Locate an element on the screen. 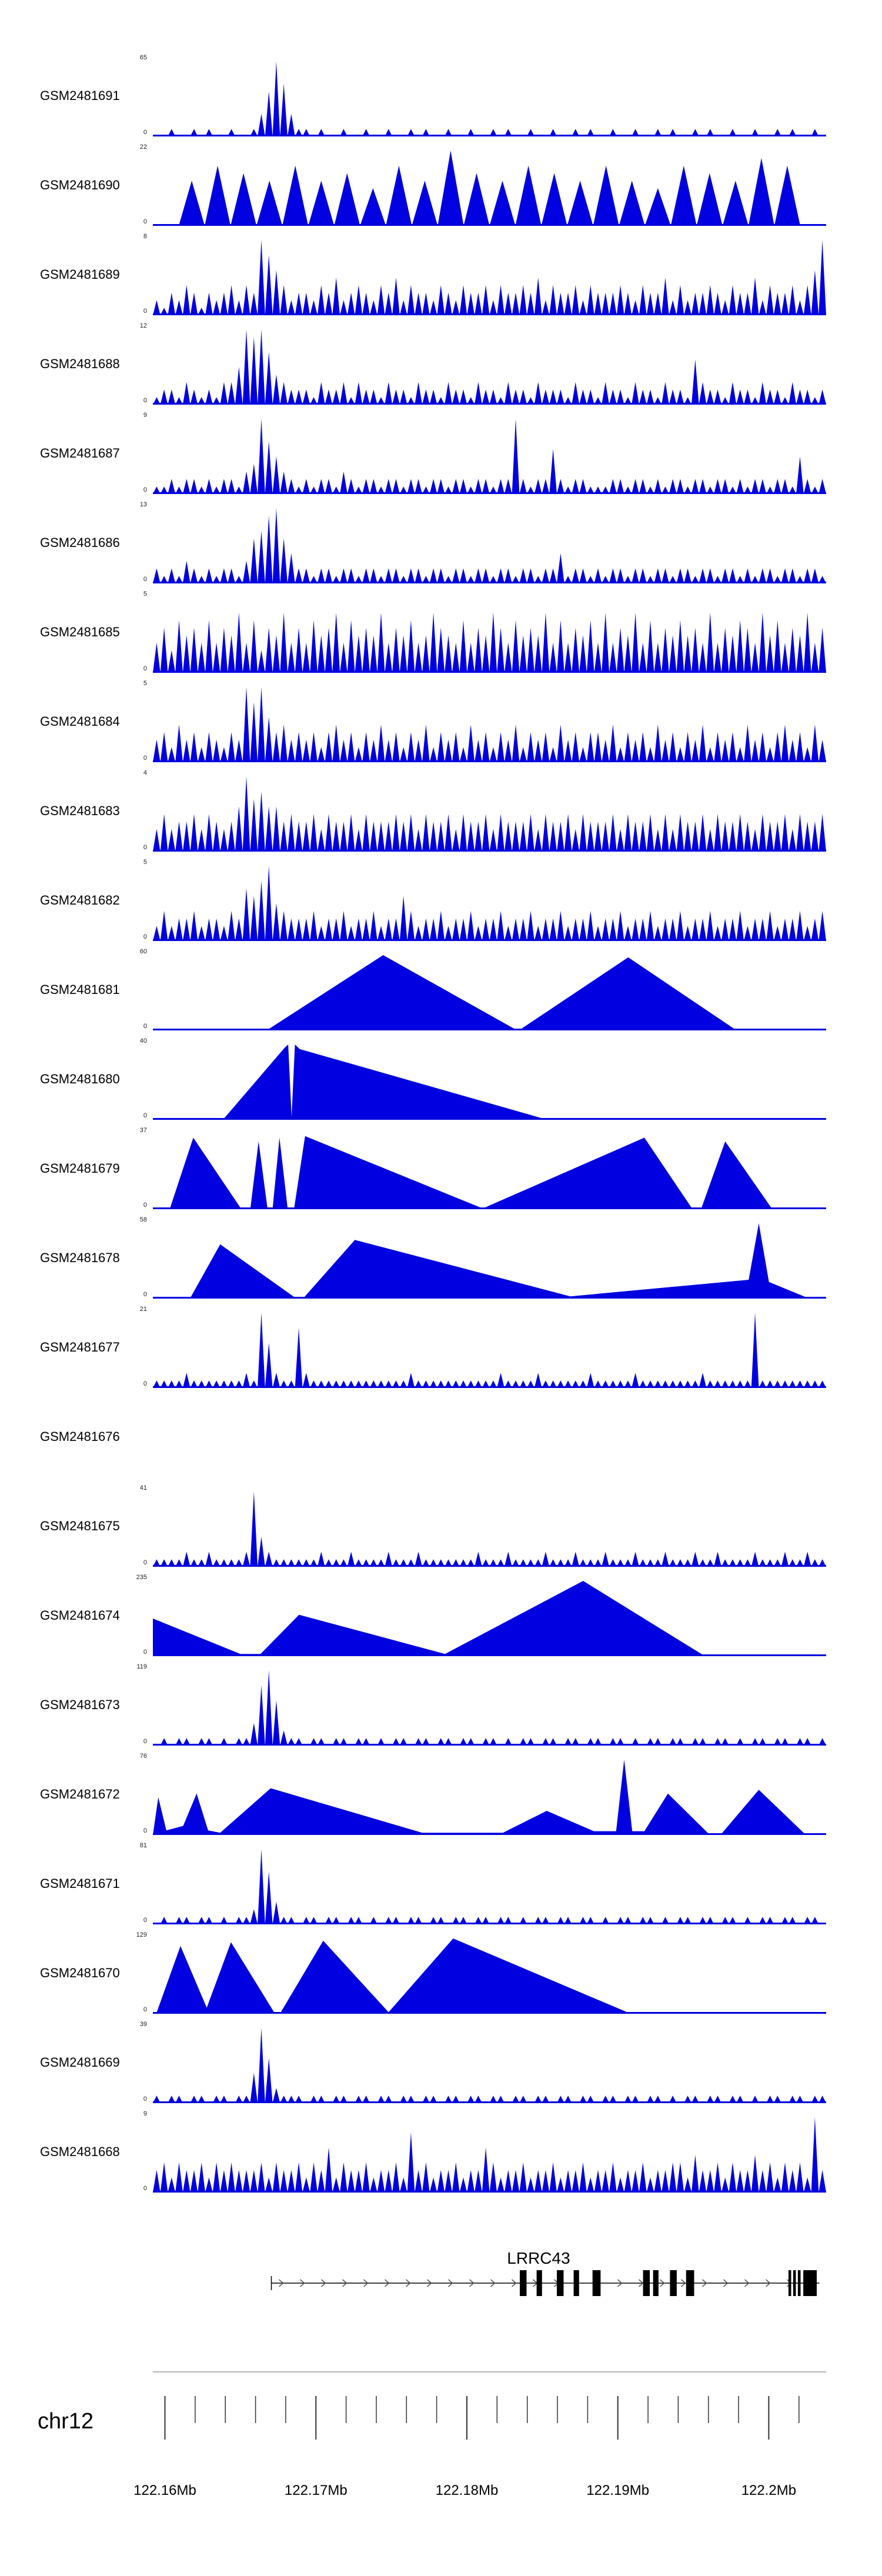 This screenshot has width=882, height=2576. track-row: GSM2481684 5 0 is located at coordinates (441, 724).